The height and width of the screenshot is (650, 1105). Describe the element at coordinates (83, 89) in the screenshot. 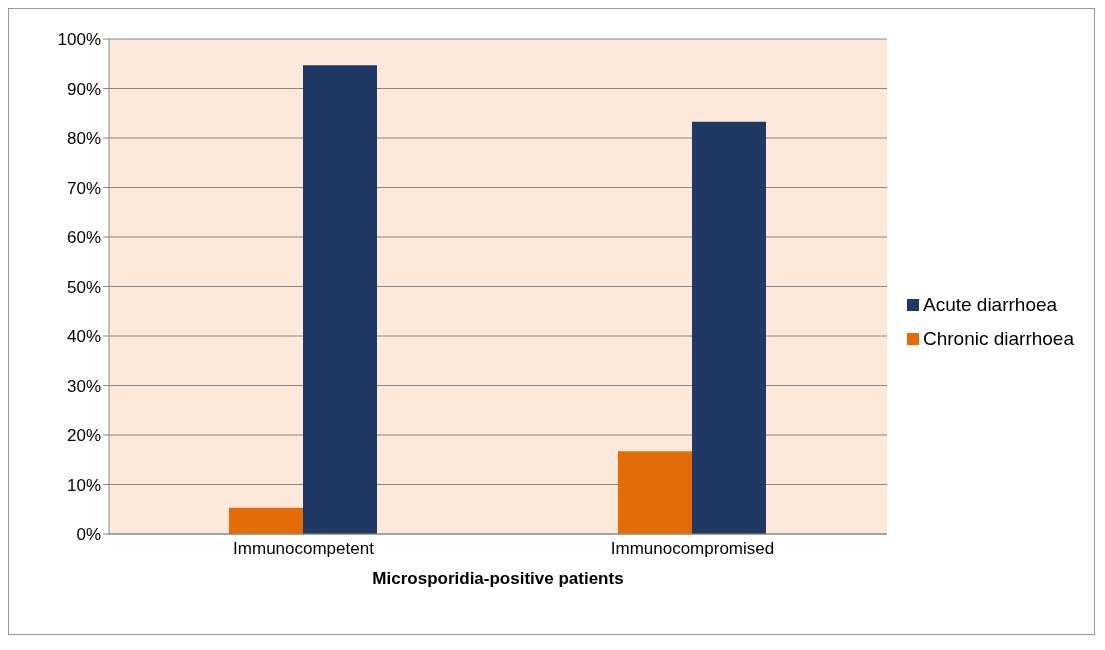

I see `y-tick-label: 90%` at that location.